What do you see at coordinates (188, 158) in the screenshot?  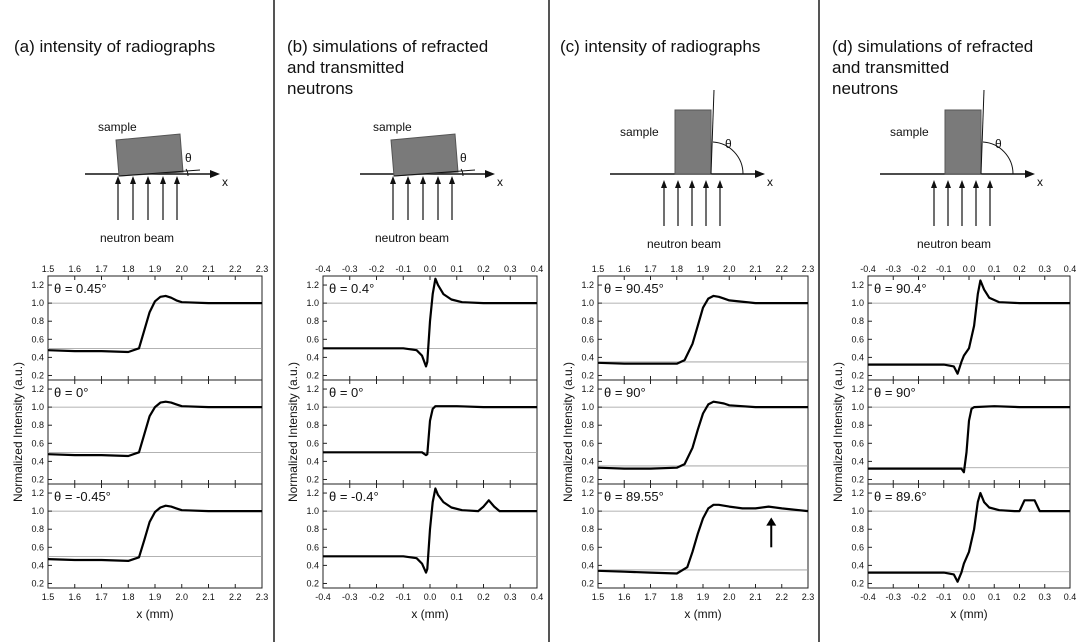 I see `angle-label: θ` at bounding box center [188, 158].